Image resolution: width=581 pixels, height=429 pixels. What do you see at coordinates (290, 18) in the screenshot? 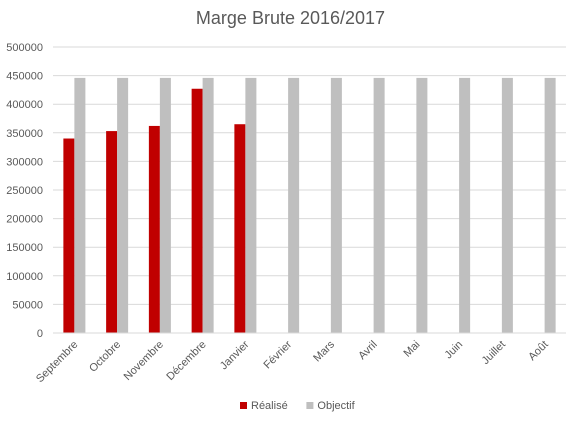
I see `chart-title: Marge Brute 2016/2017` at bounding box center [290, 18].